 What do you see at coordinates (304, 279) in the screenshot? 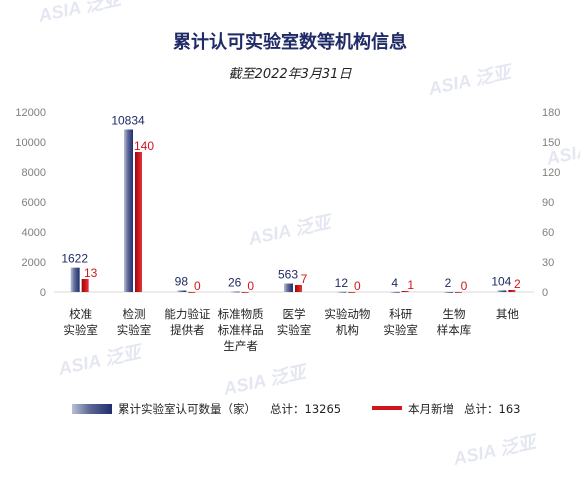
I see `data-label-series-b: 7` at bounding box center [304, 279].